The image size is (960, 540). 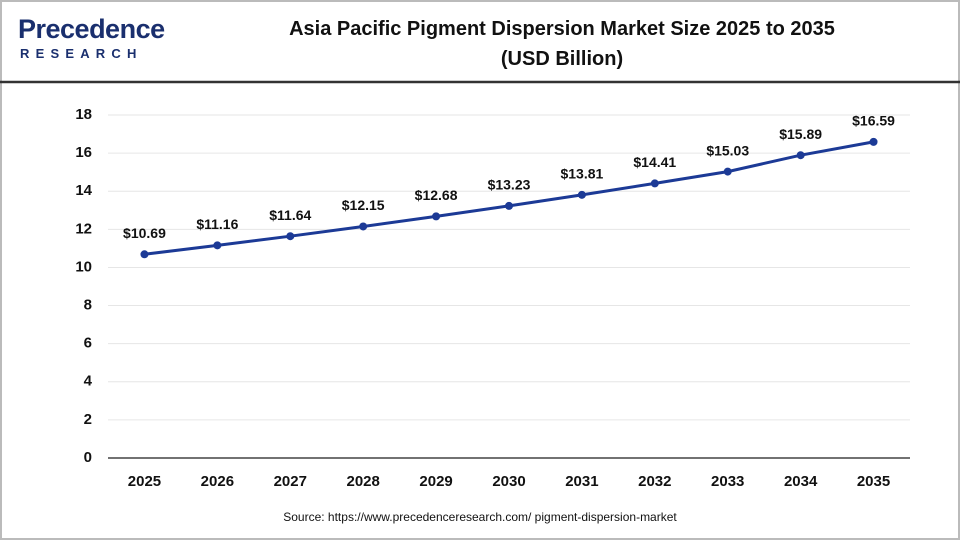 What do you see at coordinates (217, 224) in the screenshot?
I see `data-label: $11.16` at bounding box center [217, 224].